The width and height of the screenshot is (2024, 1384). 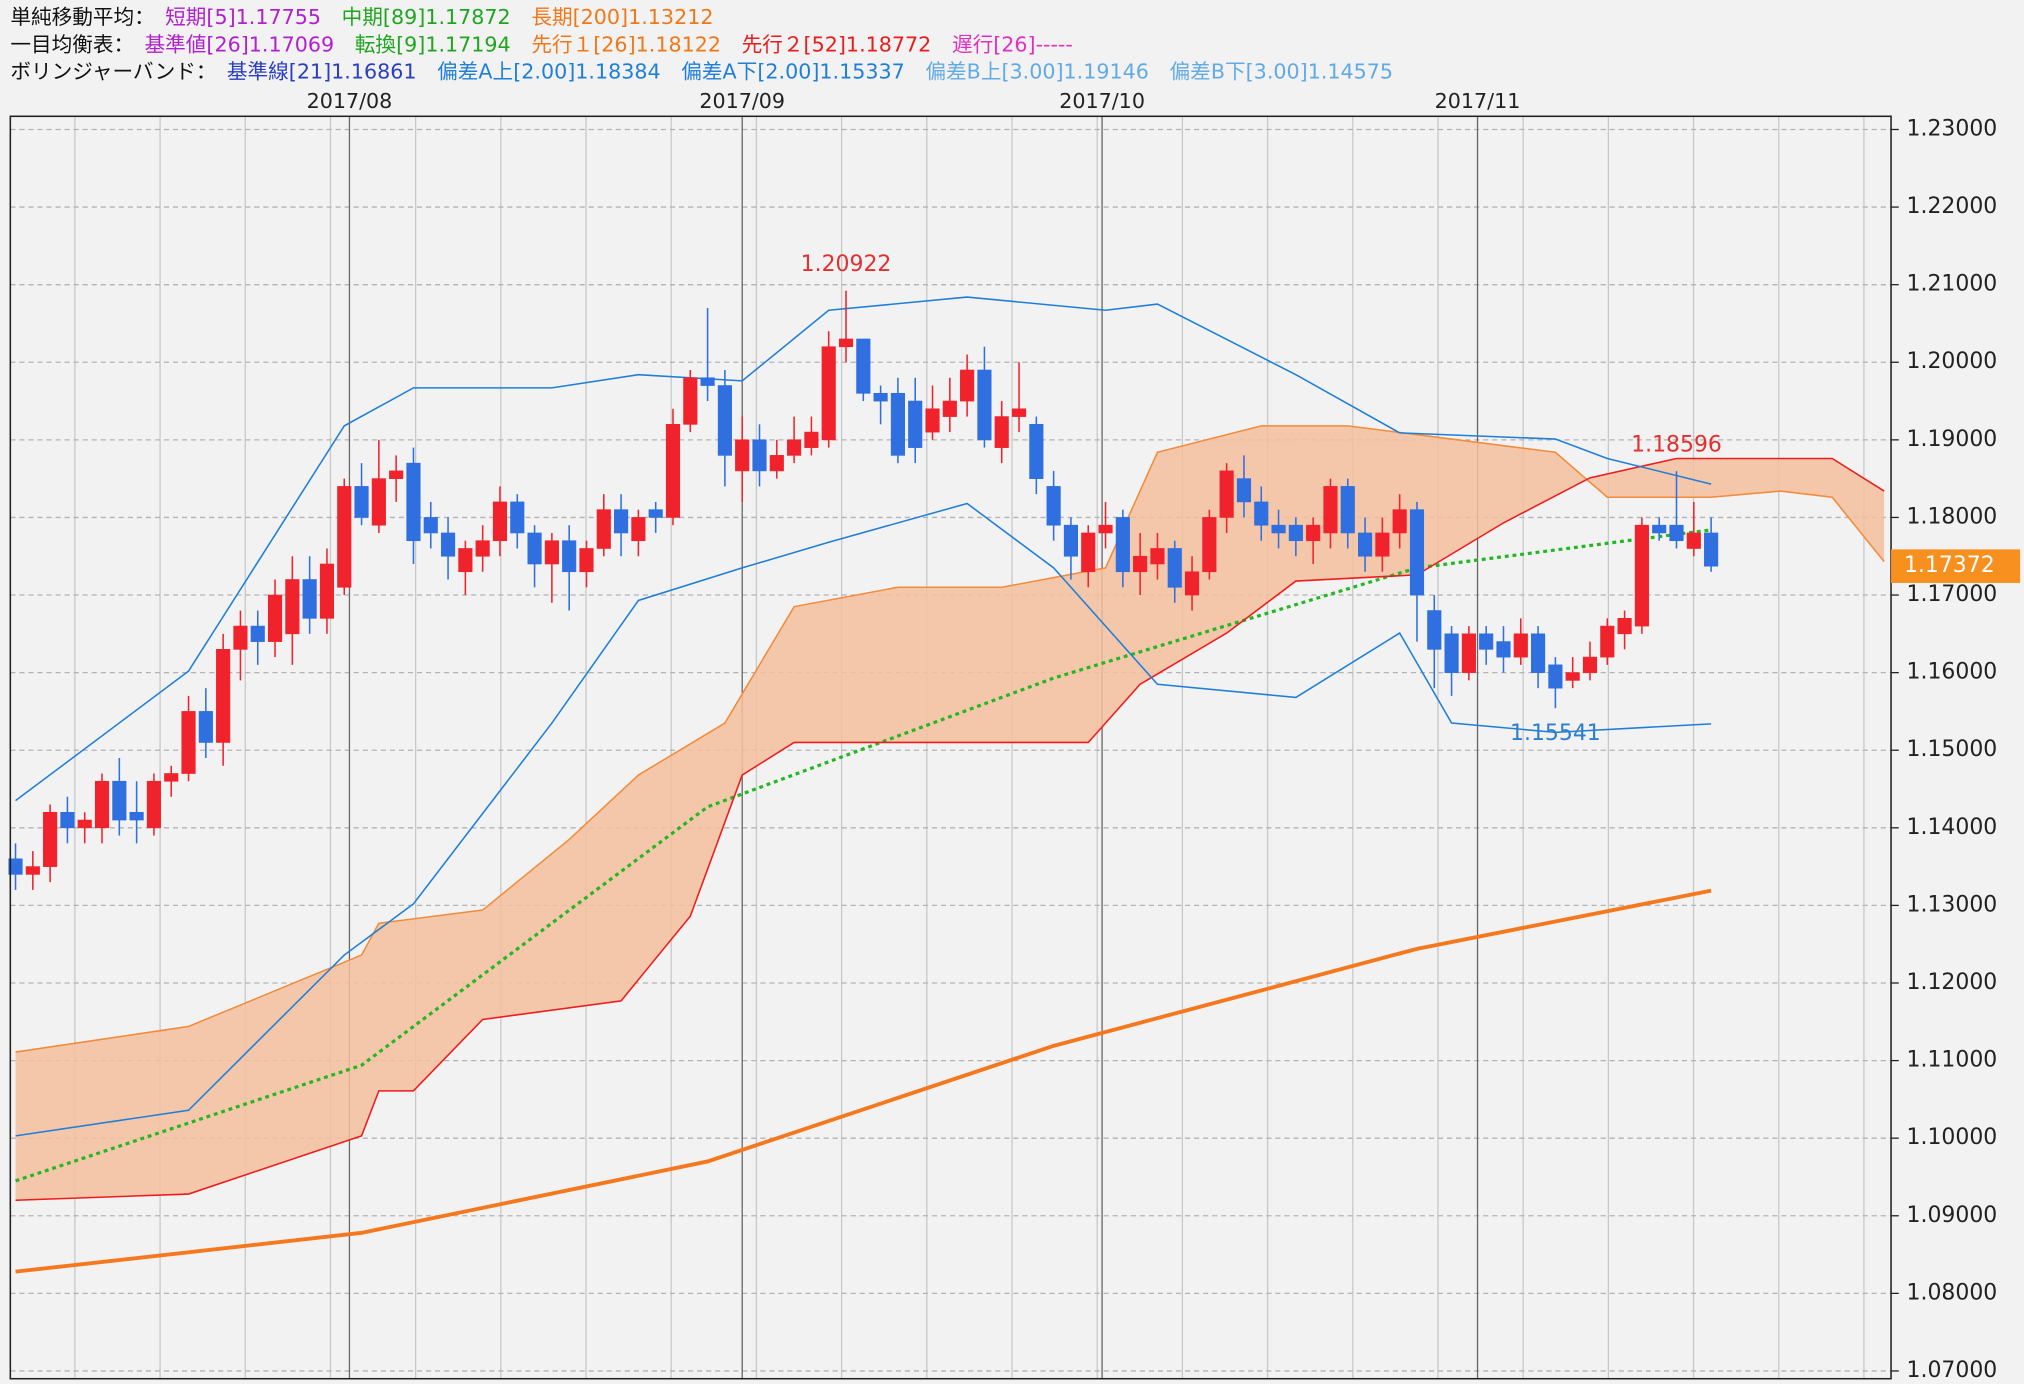 What do you see at coordinates (846, 264) in the screenshot?
I see `price-annotation: 1.20922` at bounding box center [846, 264].